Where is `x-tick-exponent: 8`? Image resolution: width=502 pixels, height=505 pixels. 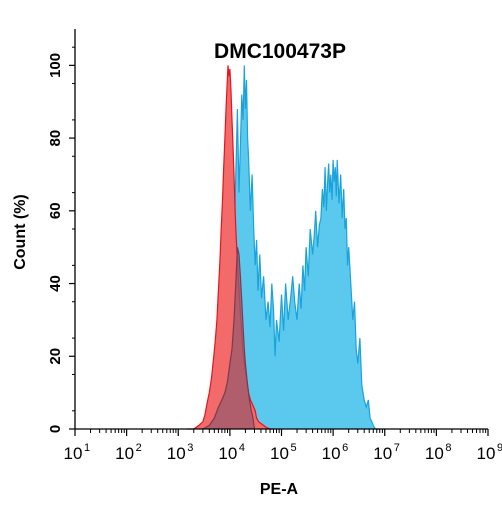 x-tick-exponent: 8 is located at coordinates (448, 448).